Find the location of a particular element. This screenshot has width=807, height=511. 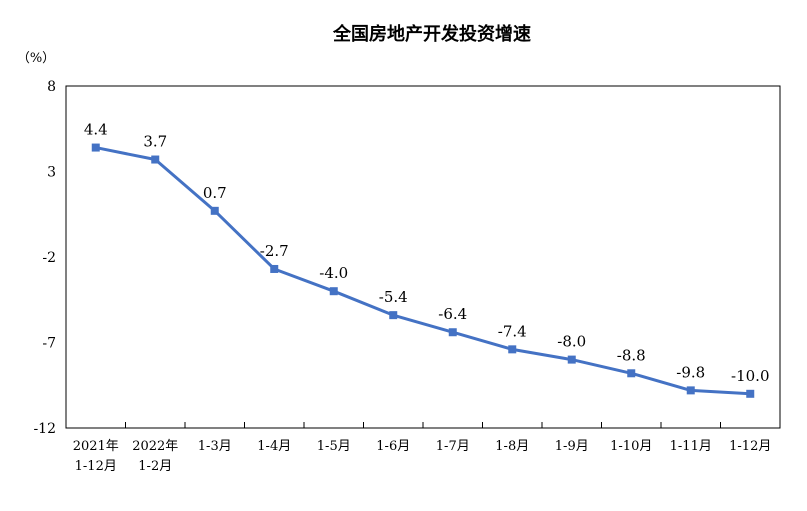

data-label: -7.4 is located at coordinates (512, 331).